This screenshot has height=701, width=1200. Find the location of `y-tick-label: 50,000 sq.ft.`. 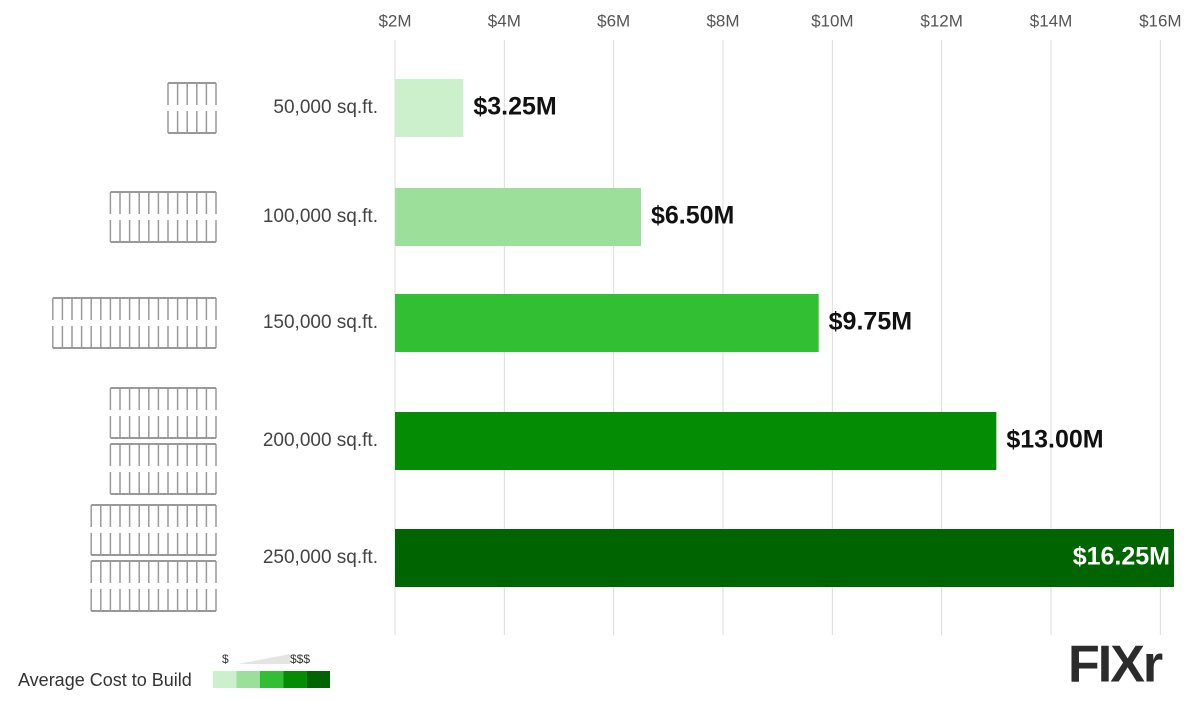

y-tick-label: 50,000 sq.ft. is located at coordinates (325, 107).